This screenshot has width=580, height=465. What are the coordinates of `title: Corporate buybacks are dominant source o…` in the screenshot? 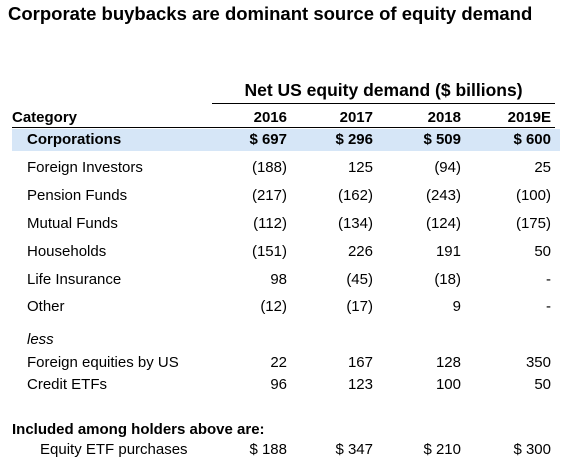 It's located at (270, 13).